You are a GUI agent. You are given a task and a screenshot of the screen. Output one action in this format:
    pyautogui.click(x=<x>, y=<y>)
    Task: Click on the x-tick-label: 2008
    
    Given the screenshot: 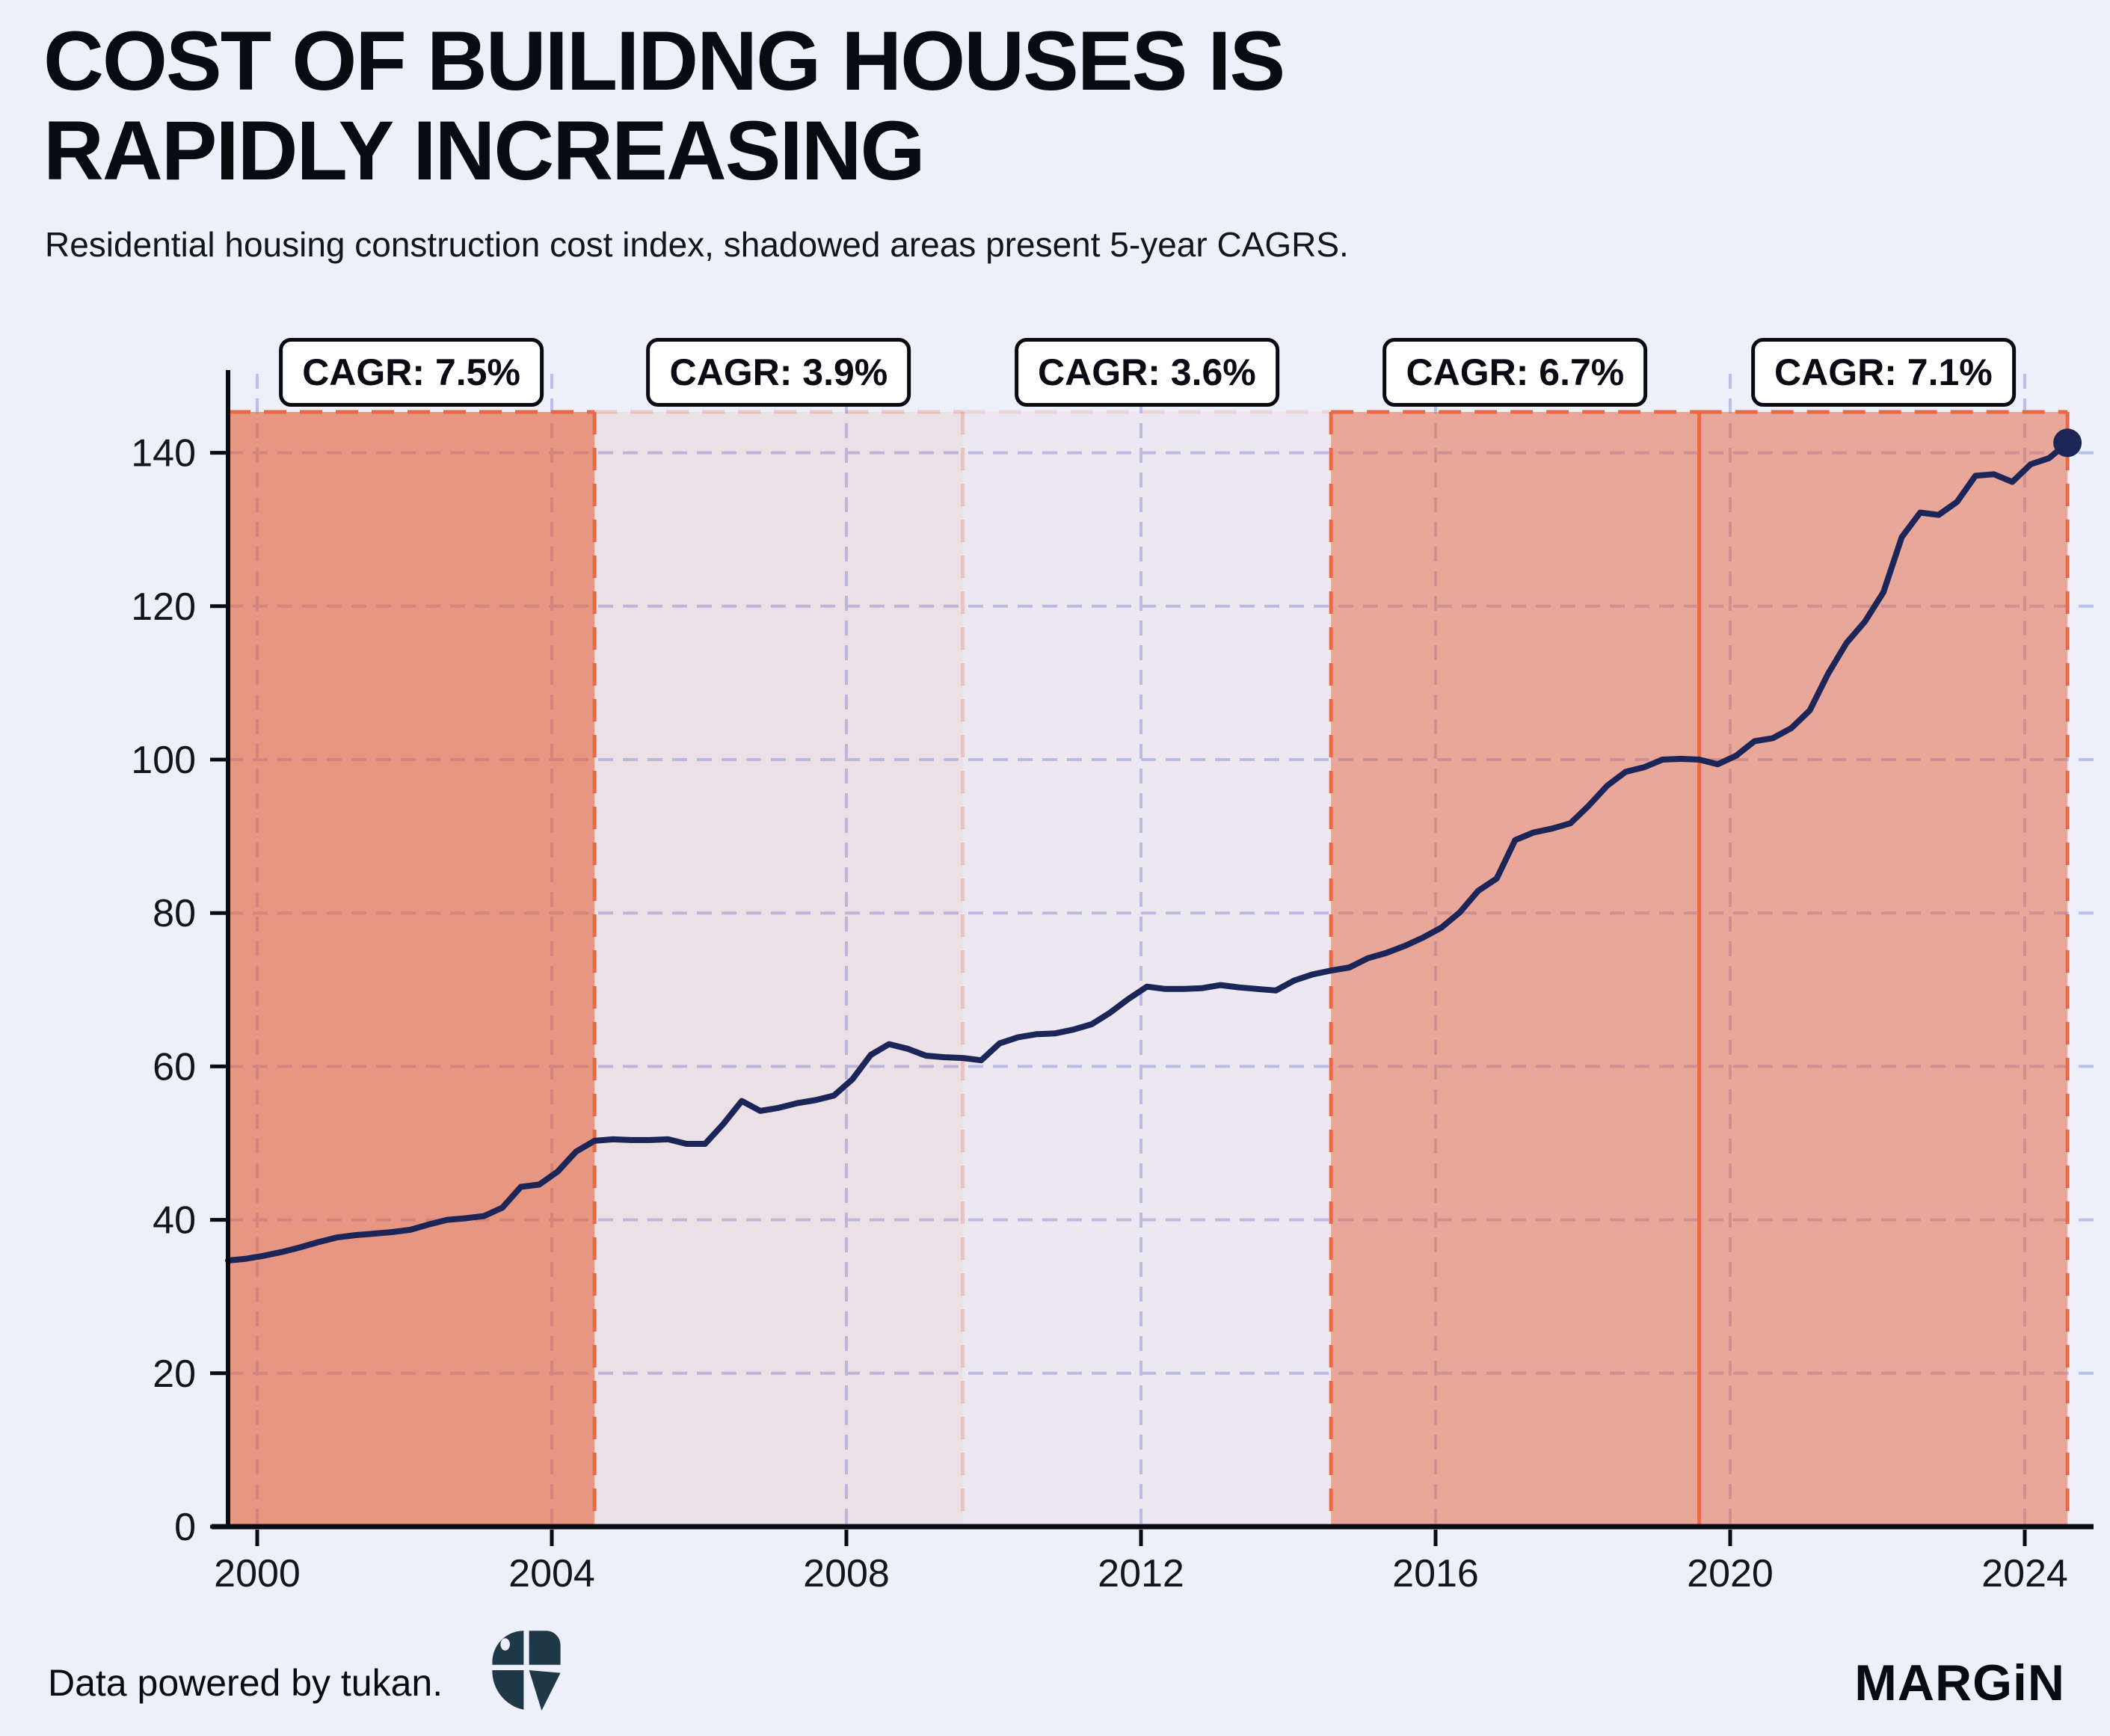 What is the action you would take?
    pyautogui.click(x=846, y=1573)
    